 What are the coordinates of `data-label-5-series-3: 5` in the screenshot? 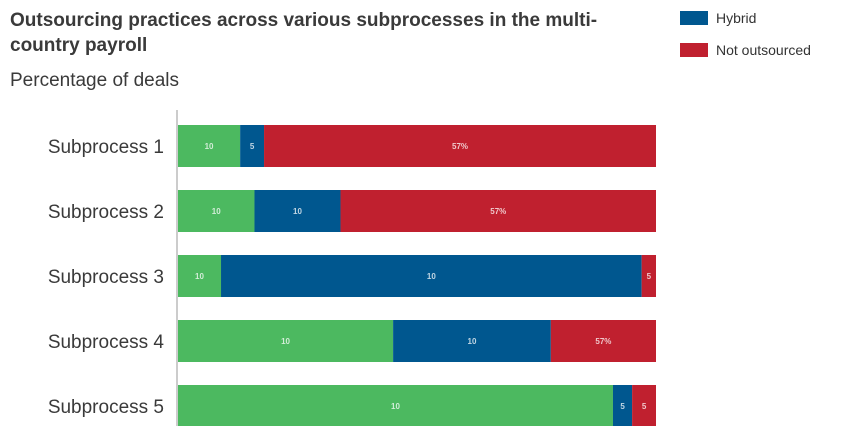 It's located at (644, 406).